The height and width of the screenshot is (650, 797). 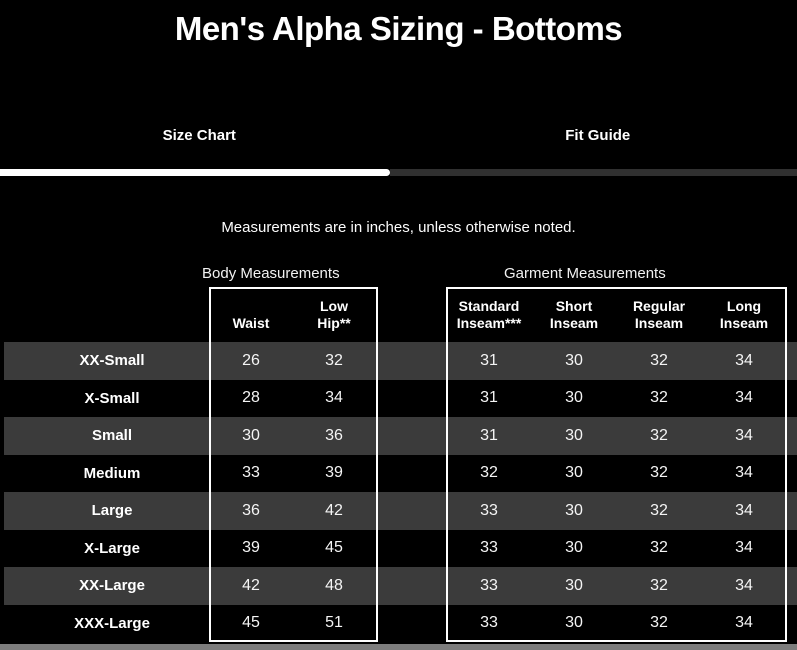 I want to click on body-measurements-label: Body Measurements, so click(x=271, y=273).